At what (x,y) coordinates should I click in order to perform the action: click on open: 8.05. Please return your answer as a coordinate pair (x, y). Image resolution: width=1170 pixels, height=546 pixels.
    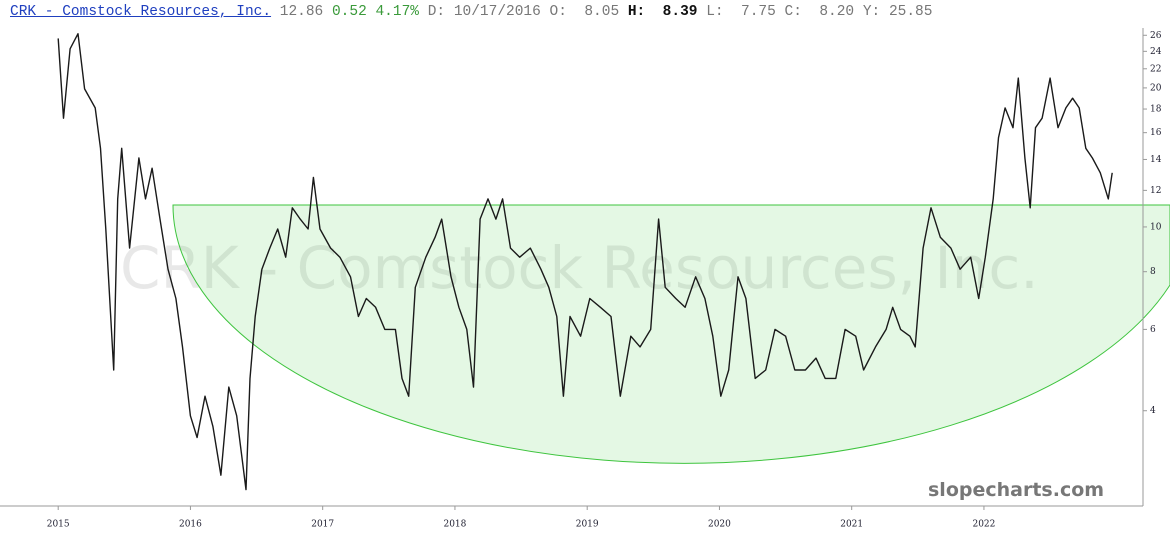
    Looking at the image, I should click on (602, 12).